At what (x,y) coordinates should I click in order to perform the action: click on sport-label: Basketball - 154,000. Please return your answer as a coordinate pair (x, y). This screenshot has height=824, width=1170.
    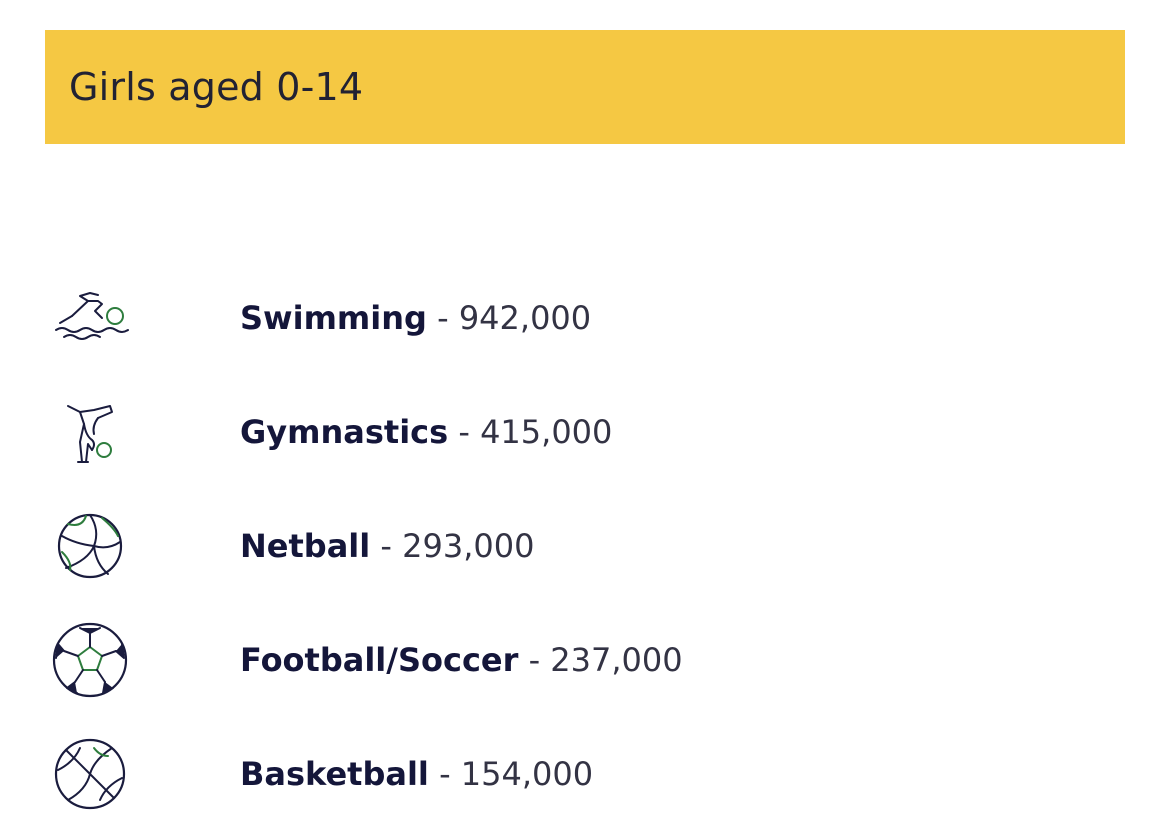
    Looking at the image, I should click on (416, 774).